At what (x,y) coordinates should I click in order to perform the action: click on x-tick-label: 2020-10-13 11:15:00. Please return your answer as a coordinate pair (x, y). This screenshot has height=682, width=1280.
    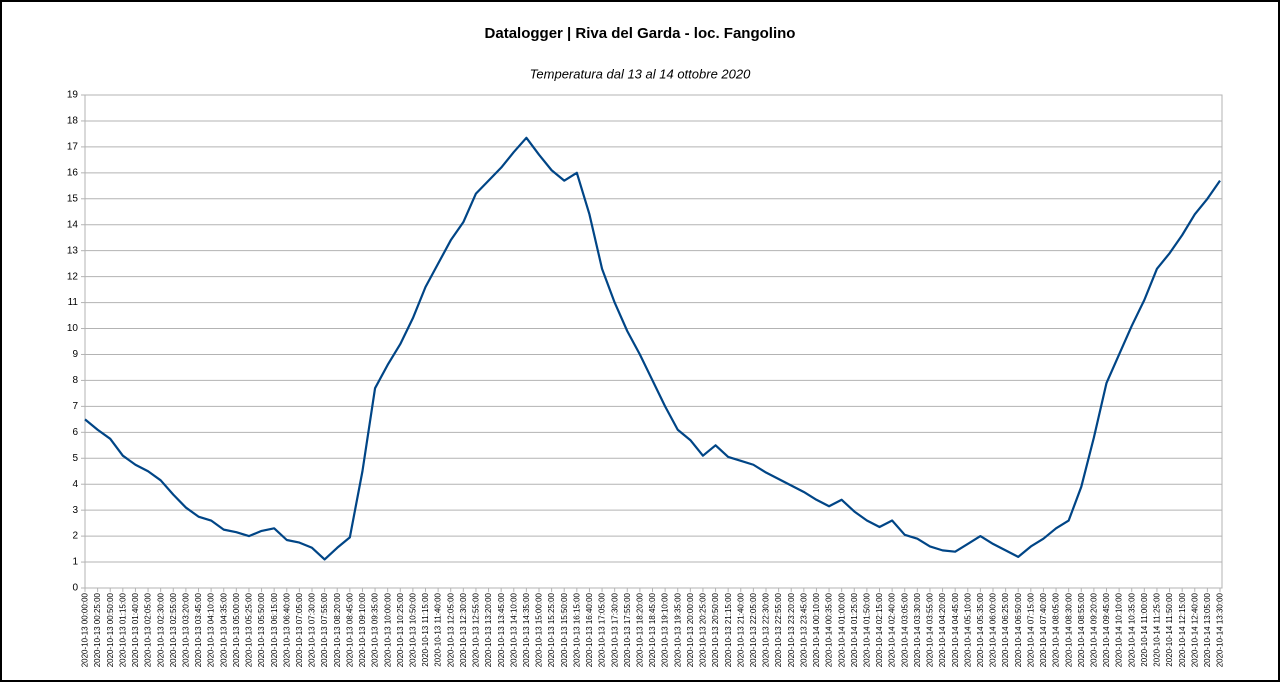
    Looking at the image, I should click on (425, 629).